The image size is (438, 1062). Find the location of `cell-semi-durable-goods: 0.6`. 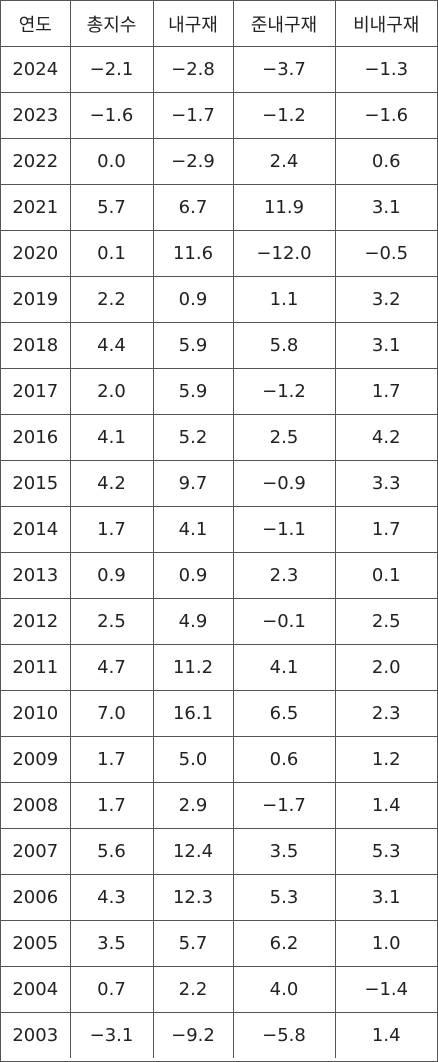

cell-semi-durable-goods: 0.6 is located at coordinates (284, 759).